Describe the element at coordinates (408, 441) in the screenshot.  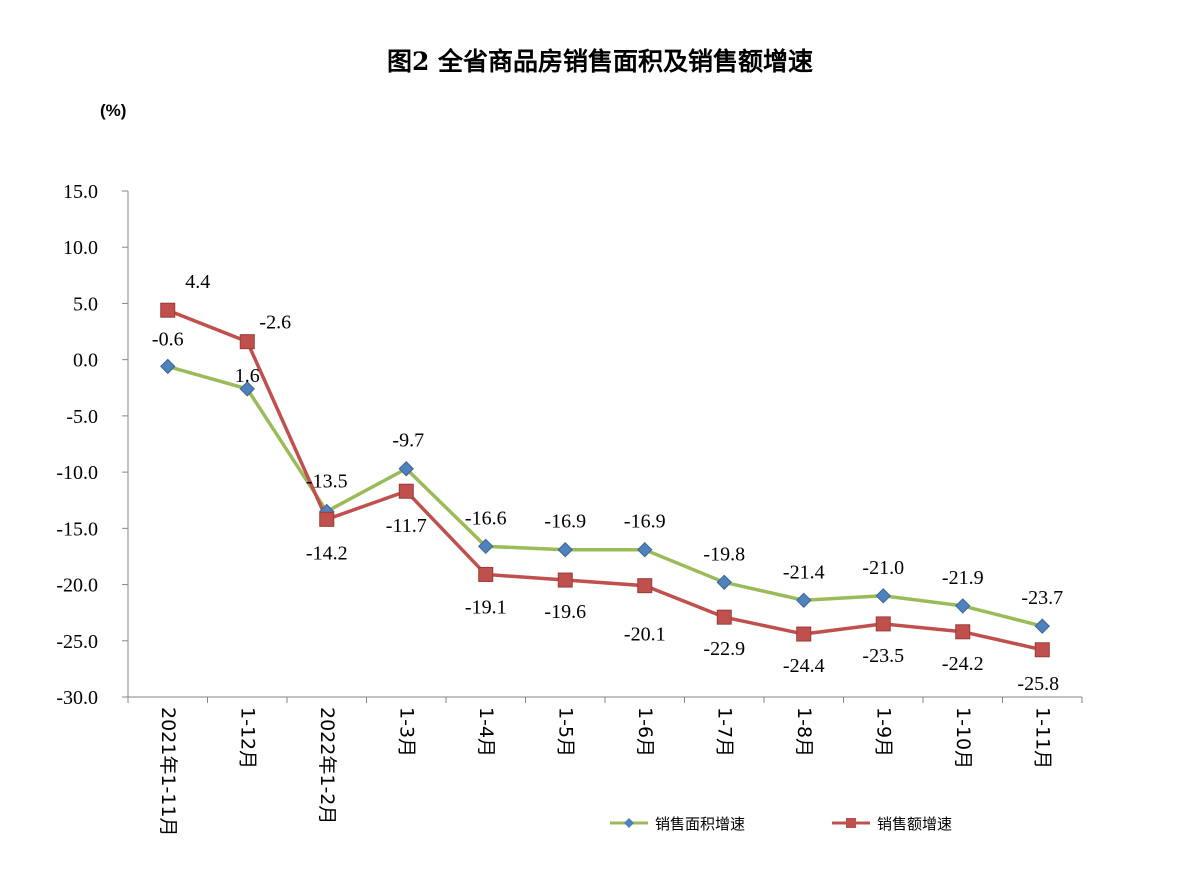
I see `data-label: -9.7` at that location.